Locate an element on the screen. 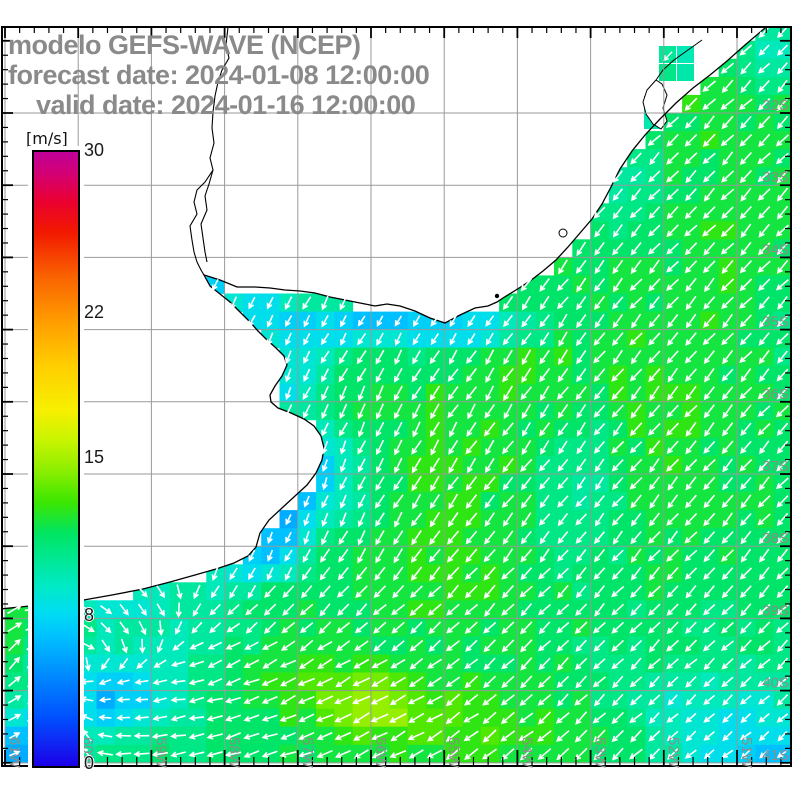 Image resolution: width=800 pixels, height=800 pixels. lat-label: 36S is located at coordinates (775, 394).